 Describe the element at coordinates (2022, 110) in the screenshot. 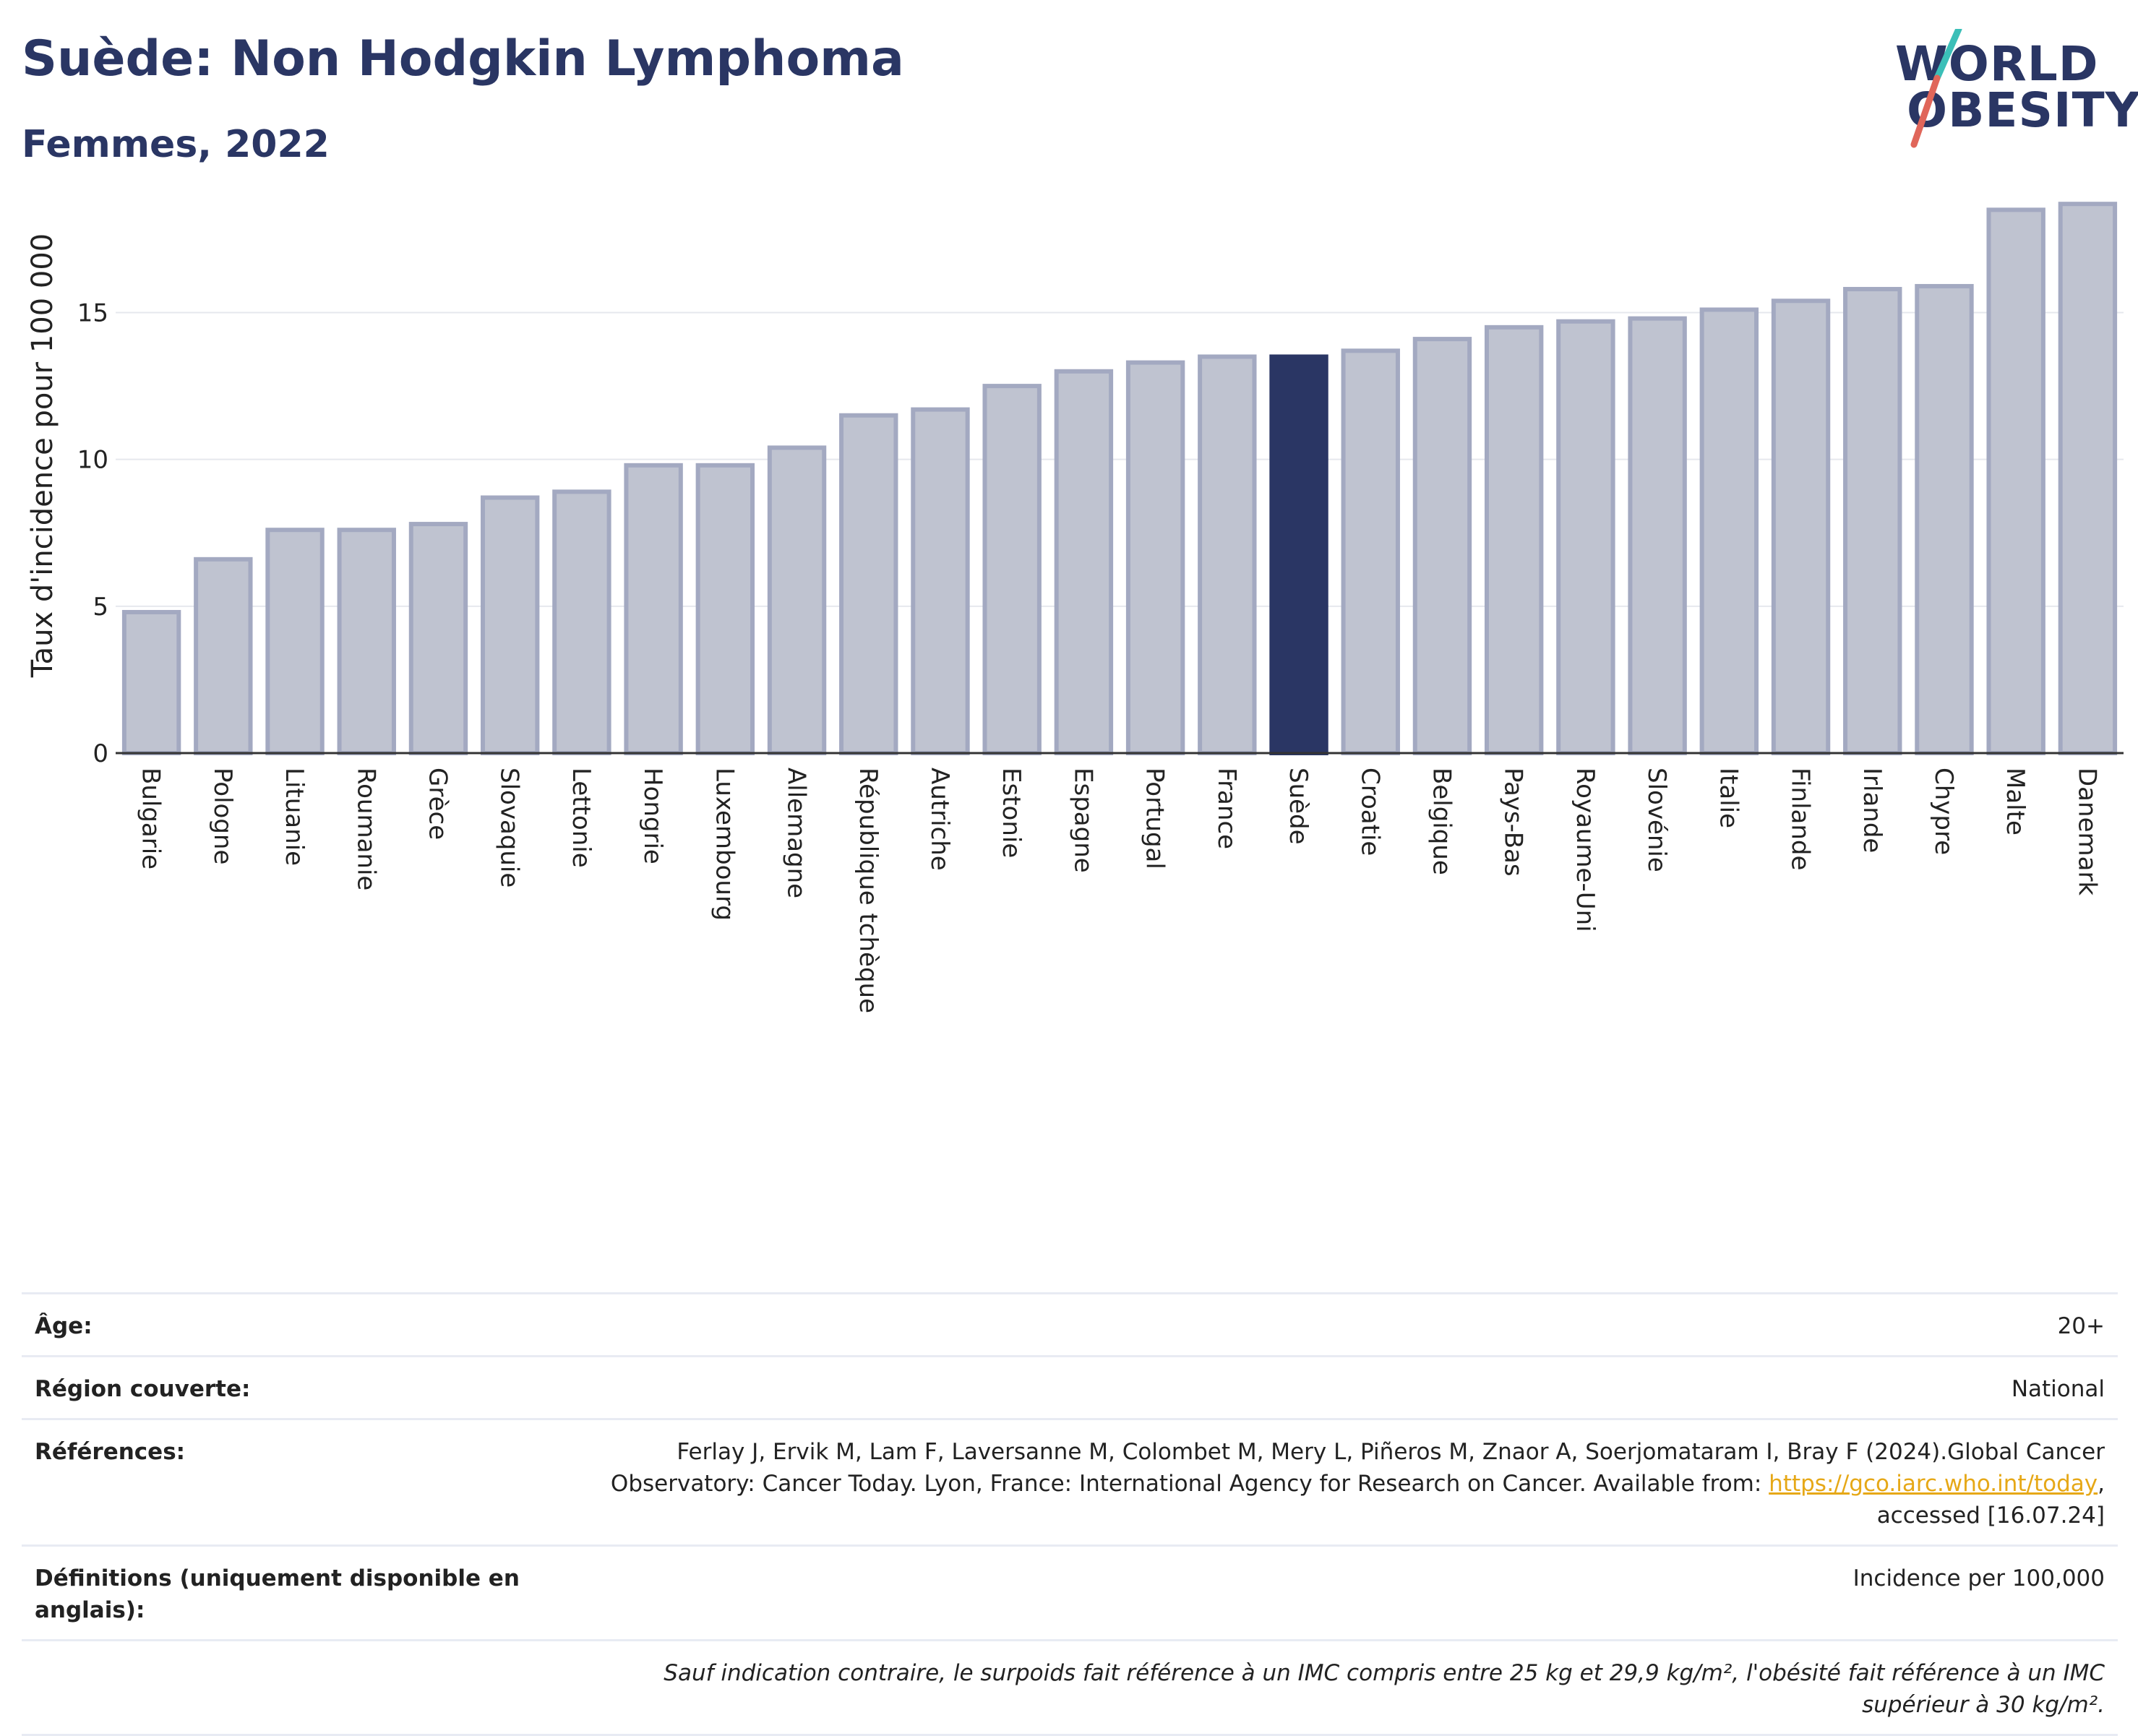

I see `logo-word-2: OBESITY` at that location.